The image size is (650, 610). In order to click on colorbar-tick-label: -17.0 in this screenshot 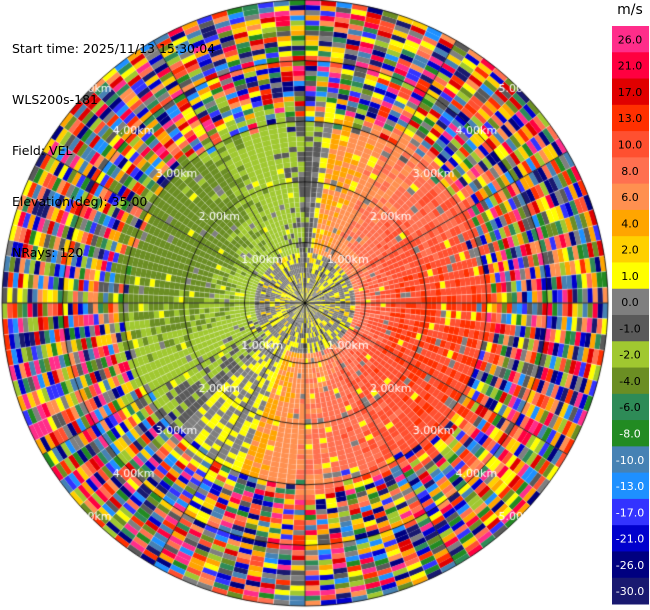, I will do `click(630, 512)`.